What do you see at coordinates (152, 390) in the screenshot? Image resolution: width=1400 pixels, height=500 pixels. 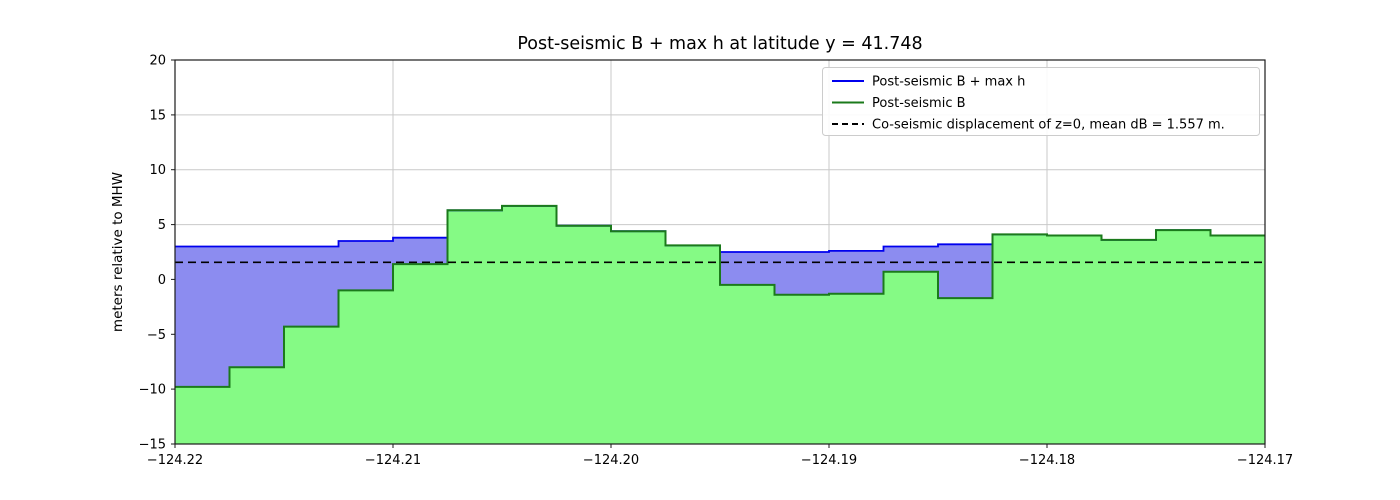 I see `y-tick-label: −10` at bounding box center [152, 390].